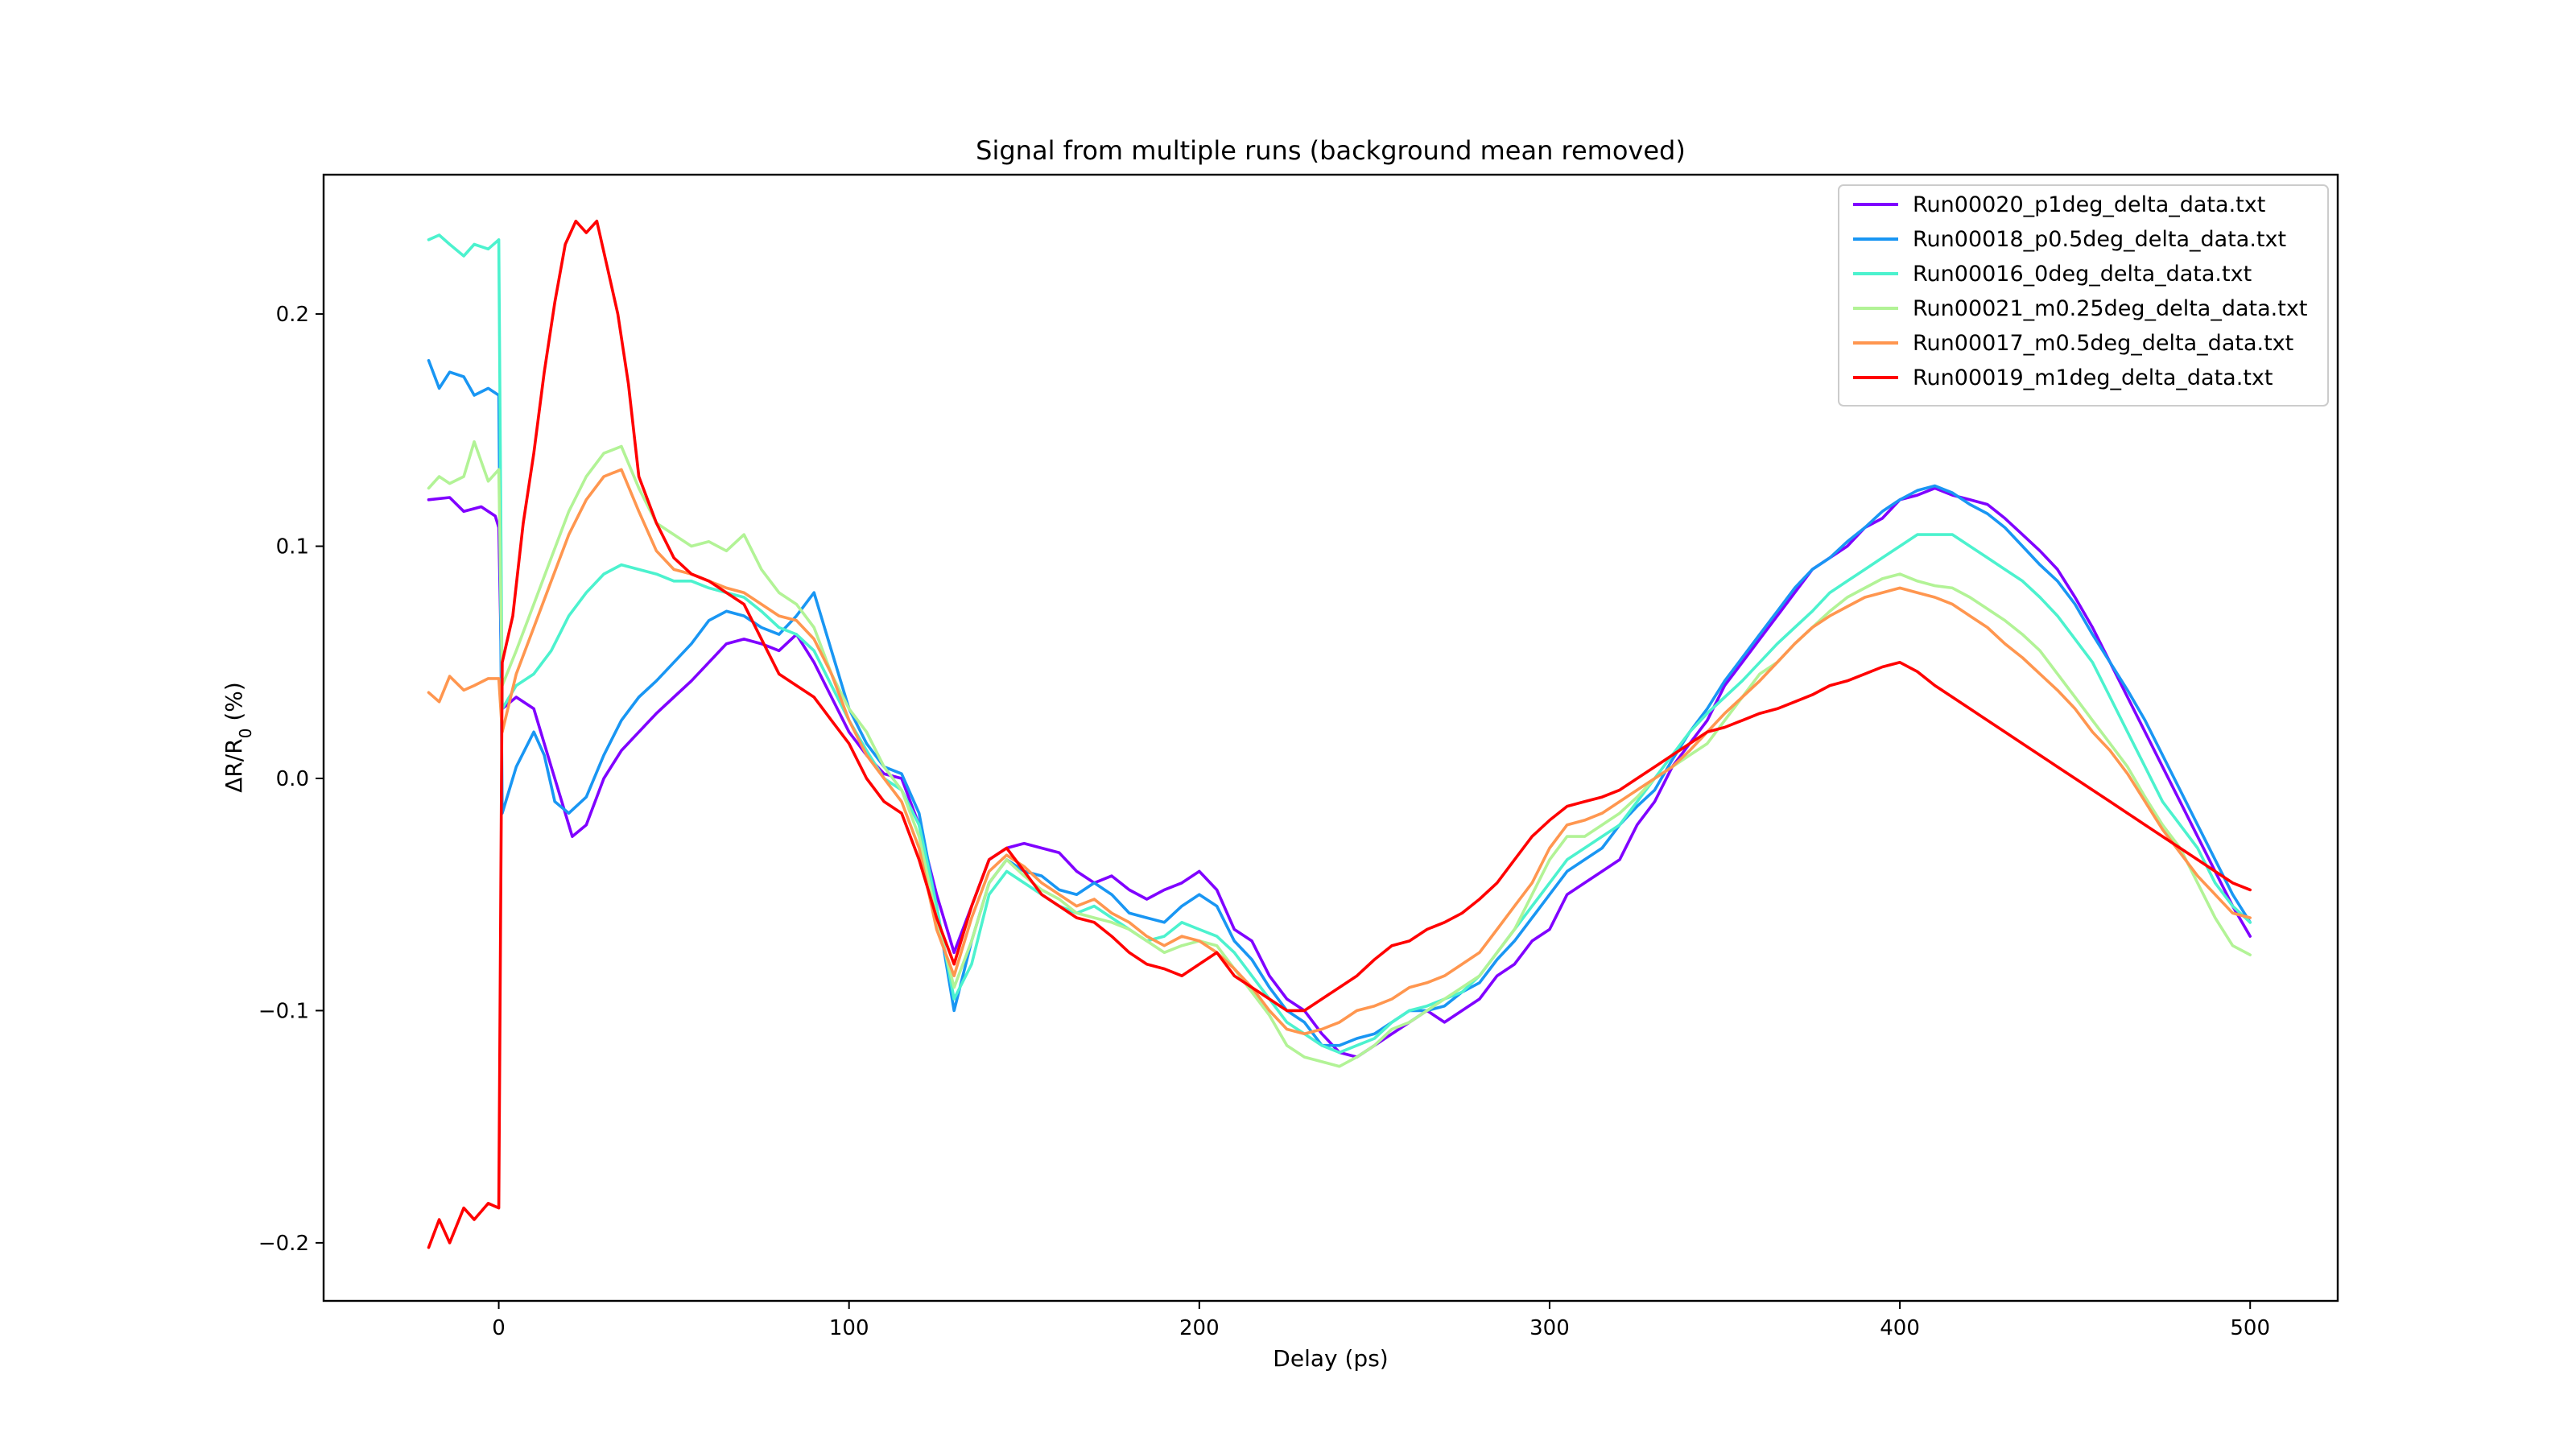 Image resolution: width=2576 pixels, height=1449 pixels. Describe the element at coordinates (2089, 204) in the screenshot. I see `legend-entry: Run00020_p1deg_delta_data.txt` at that location.